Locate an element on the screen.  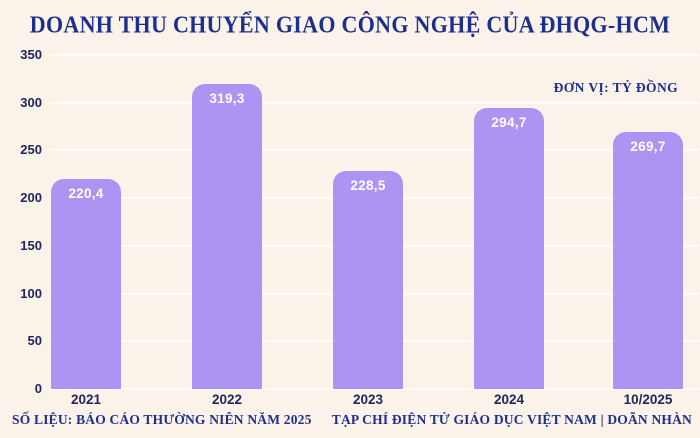
bar-value-label: 220,4 is located at coordinates (86, 193).